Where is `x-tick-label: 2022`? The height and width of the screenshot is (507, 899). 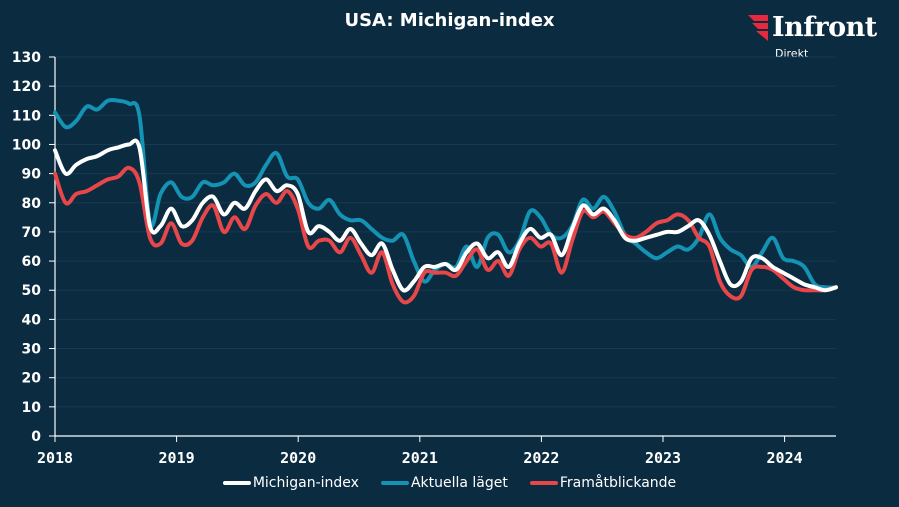 x-tick-label: 2022 is located at coordinates (541, 458).